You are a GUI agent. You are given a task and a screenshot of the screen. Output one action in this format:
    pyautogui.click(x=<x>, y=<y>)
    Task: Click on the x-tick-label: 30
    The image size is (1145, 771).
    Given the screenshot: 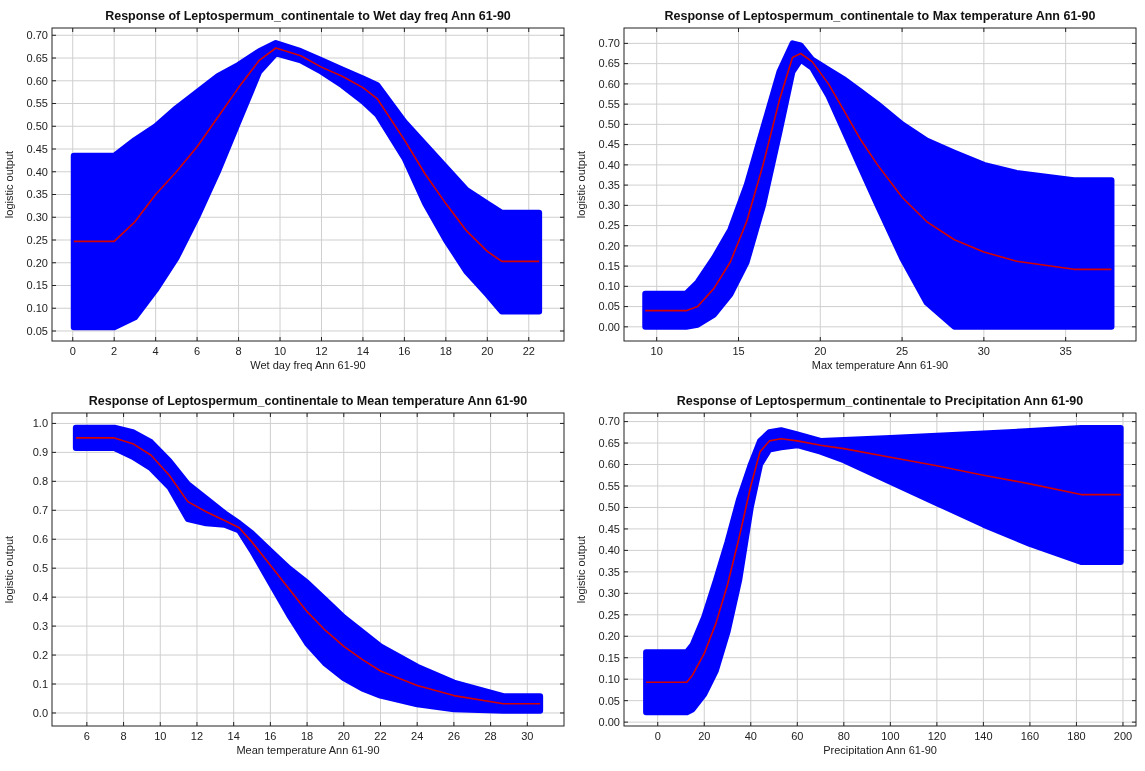 What is the action you would take?
    pyautogui.click(x=527, y=736)
    